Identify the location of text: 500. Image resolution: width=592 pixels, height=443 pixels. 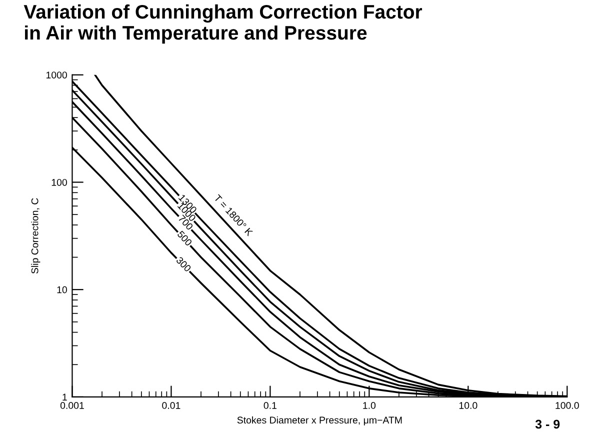
(184, 238).